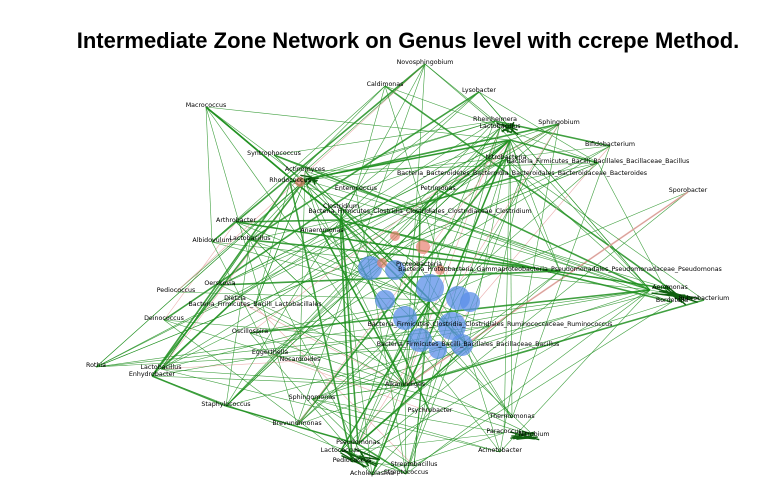  What do you see at coordinates (96, 365) in the screenshot?
I see `node-label: Rothia` at bounding box center [96, 365].